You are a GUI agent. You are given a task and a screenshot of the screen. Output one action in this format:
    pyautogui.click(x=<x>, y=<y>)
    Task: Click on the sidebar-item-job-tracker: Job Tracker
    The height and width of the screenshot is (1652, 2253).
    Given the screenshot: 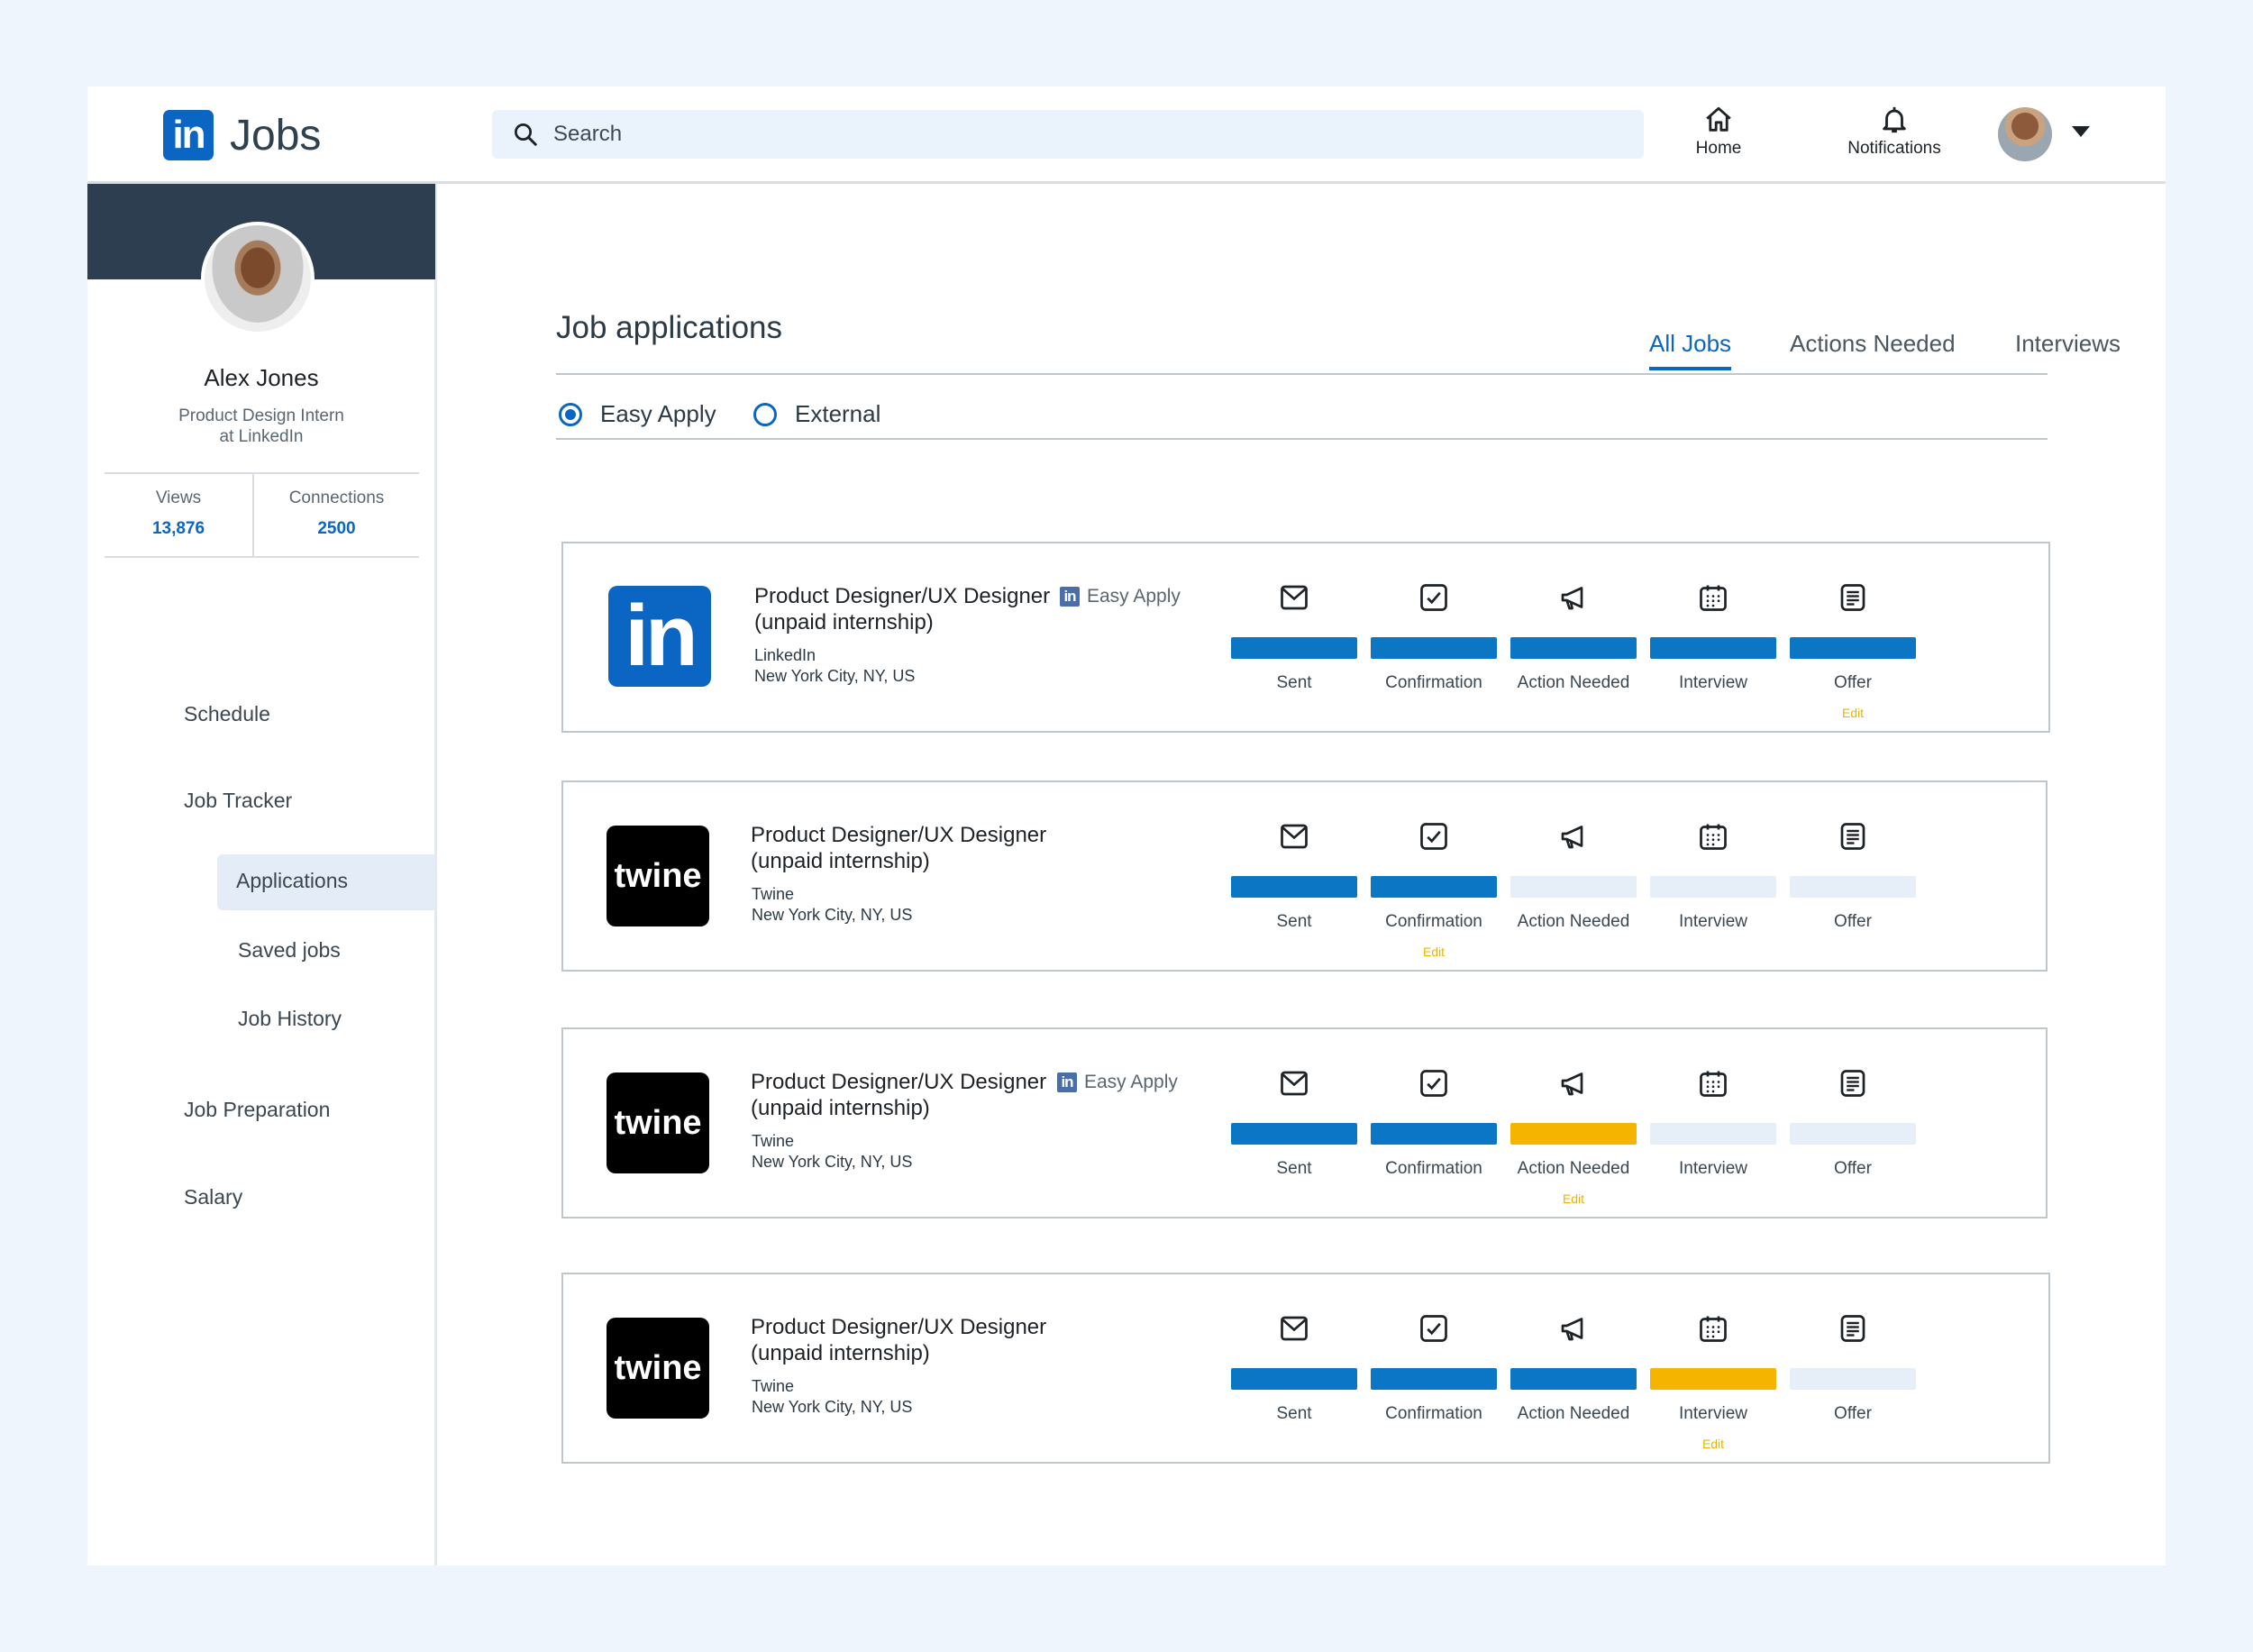 What is the action you would take?
    pyautogui.click(x=238, y=800)
    